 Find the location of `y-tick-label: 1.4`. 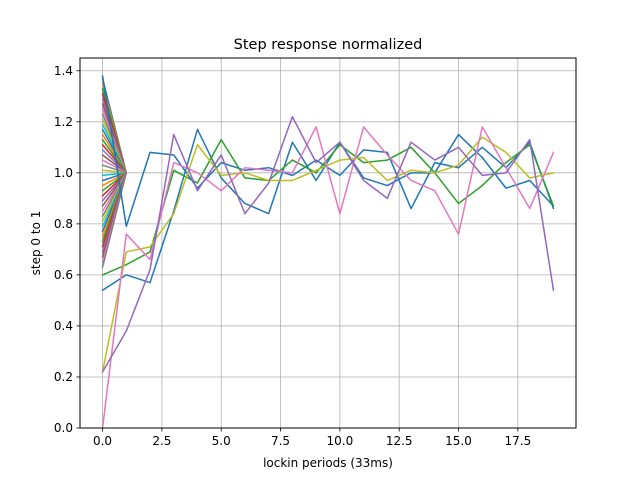

y-tick-label: 1.4 is located at coordinates (63, 71).